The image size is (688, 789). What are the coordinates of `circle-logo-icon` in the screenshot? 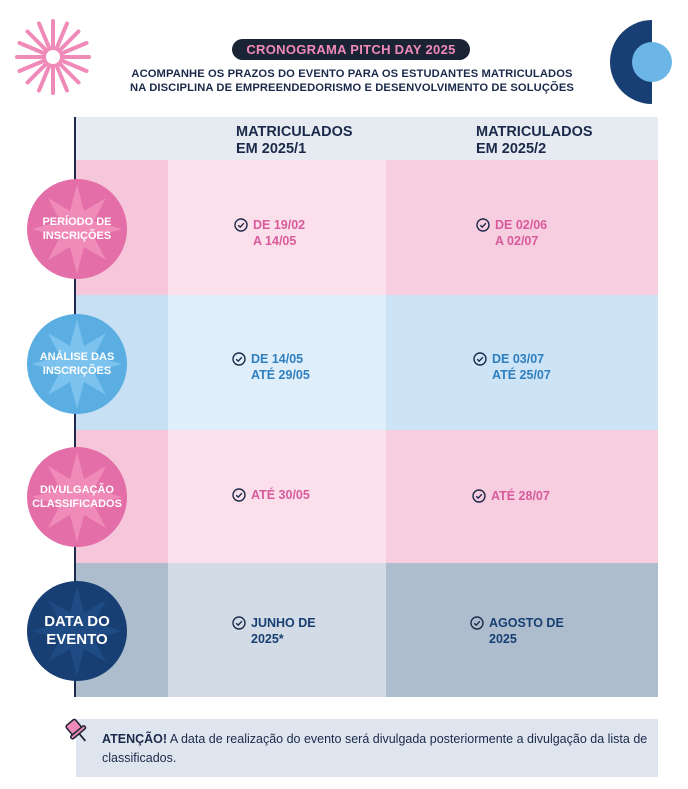 It's located at (641, 62).